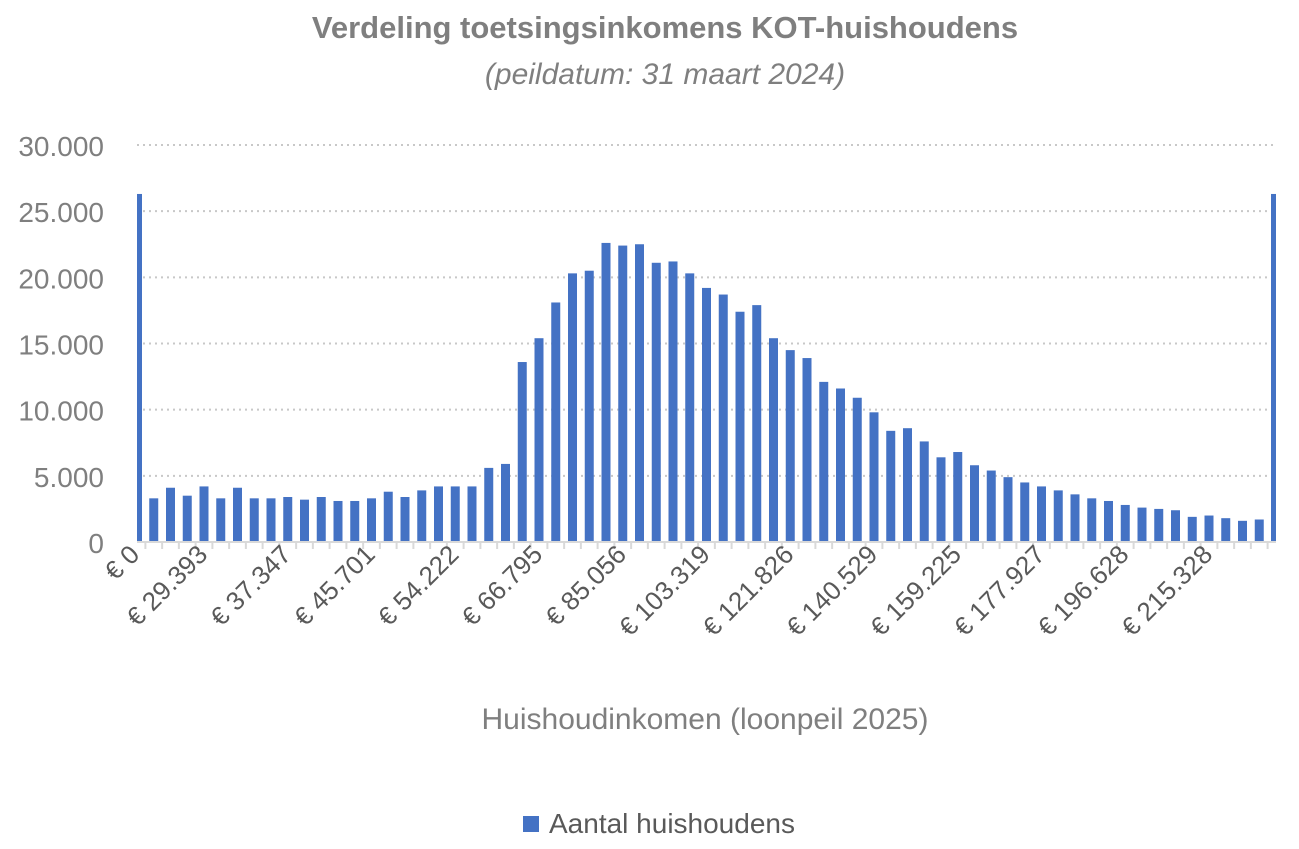  What do you see at coordinates (705, 719) in the screenshot?
I see `x-axis-title: Huishoudinkomen (loonpeil 2025)` at bounding box center [705, 719].